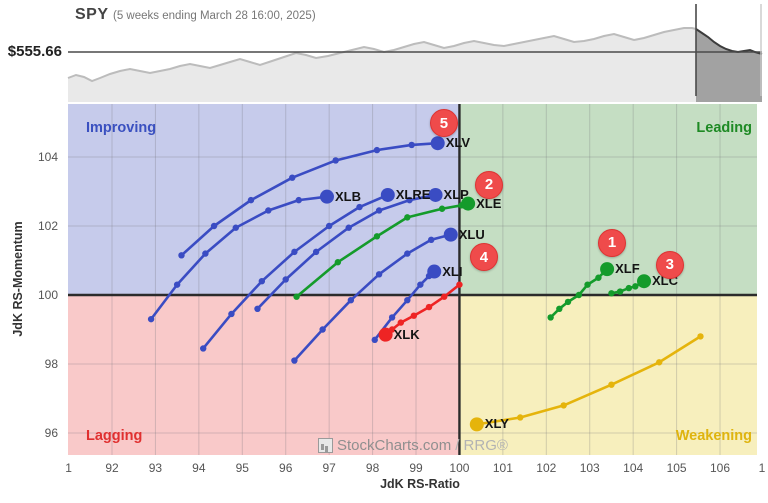  I want to click on price-label: $555.66, so click(34, 51).